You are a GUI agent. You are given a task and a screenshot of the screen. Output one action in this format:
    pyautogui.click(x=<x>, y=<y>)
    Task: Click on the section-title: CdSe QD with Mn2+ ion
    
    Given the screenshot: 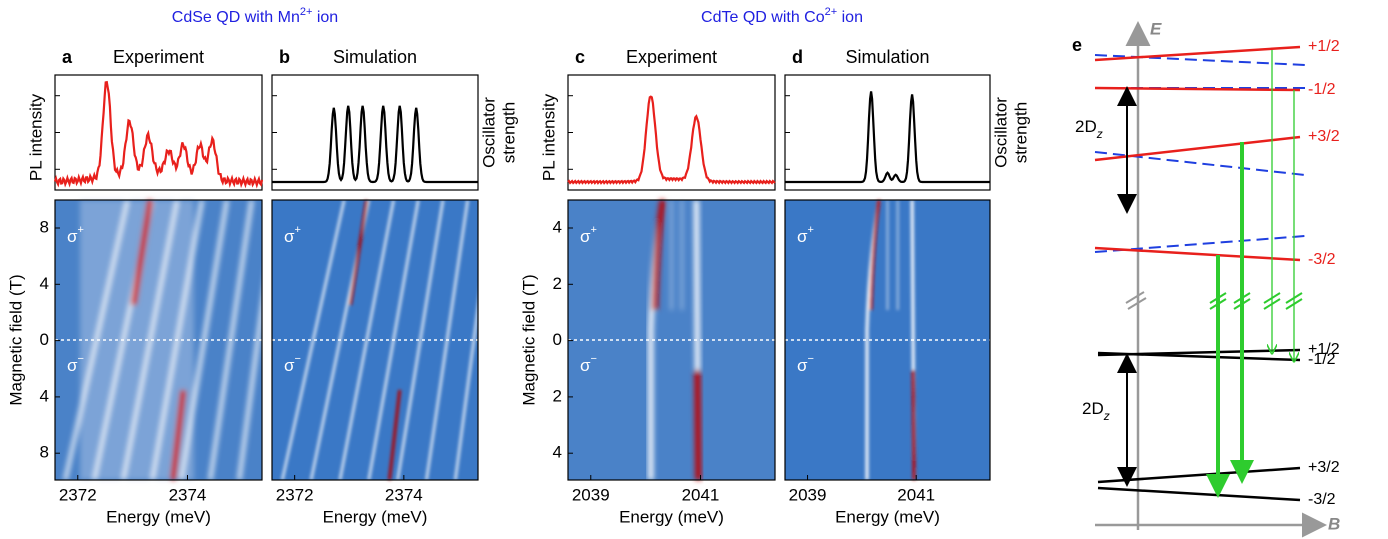 What is the action you would take?
    pyautogui.click(x=255, y=16)
    